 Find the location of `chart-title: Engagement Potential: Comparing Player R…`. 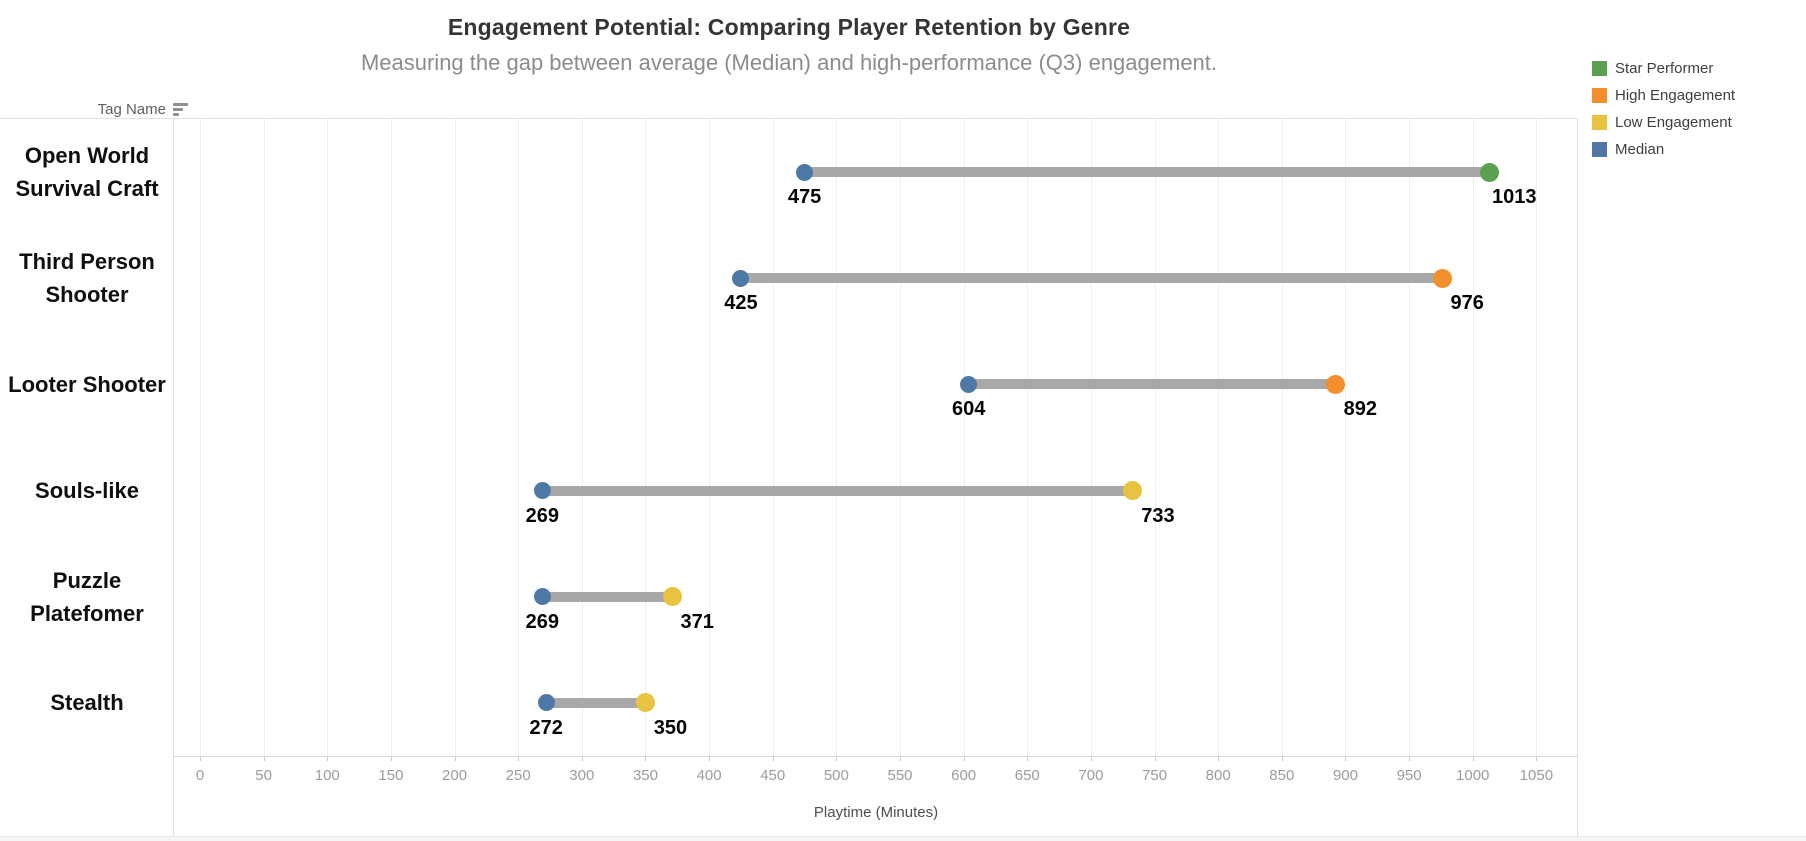

chart-title: Engagement Potential: Comparing Player R… is located at coordinates (789, 27).